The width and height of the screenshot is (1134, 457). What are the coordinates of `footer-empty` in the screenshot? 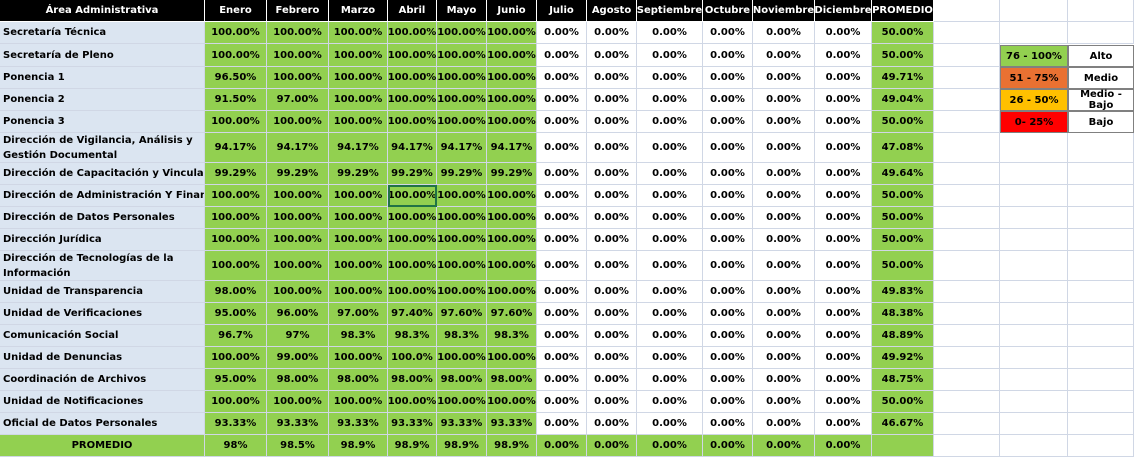 It's located at (903, 446).